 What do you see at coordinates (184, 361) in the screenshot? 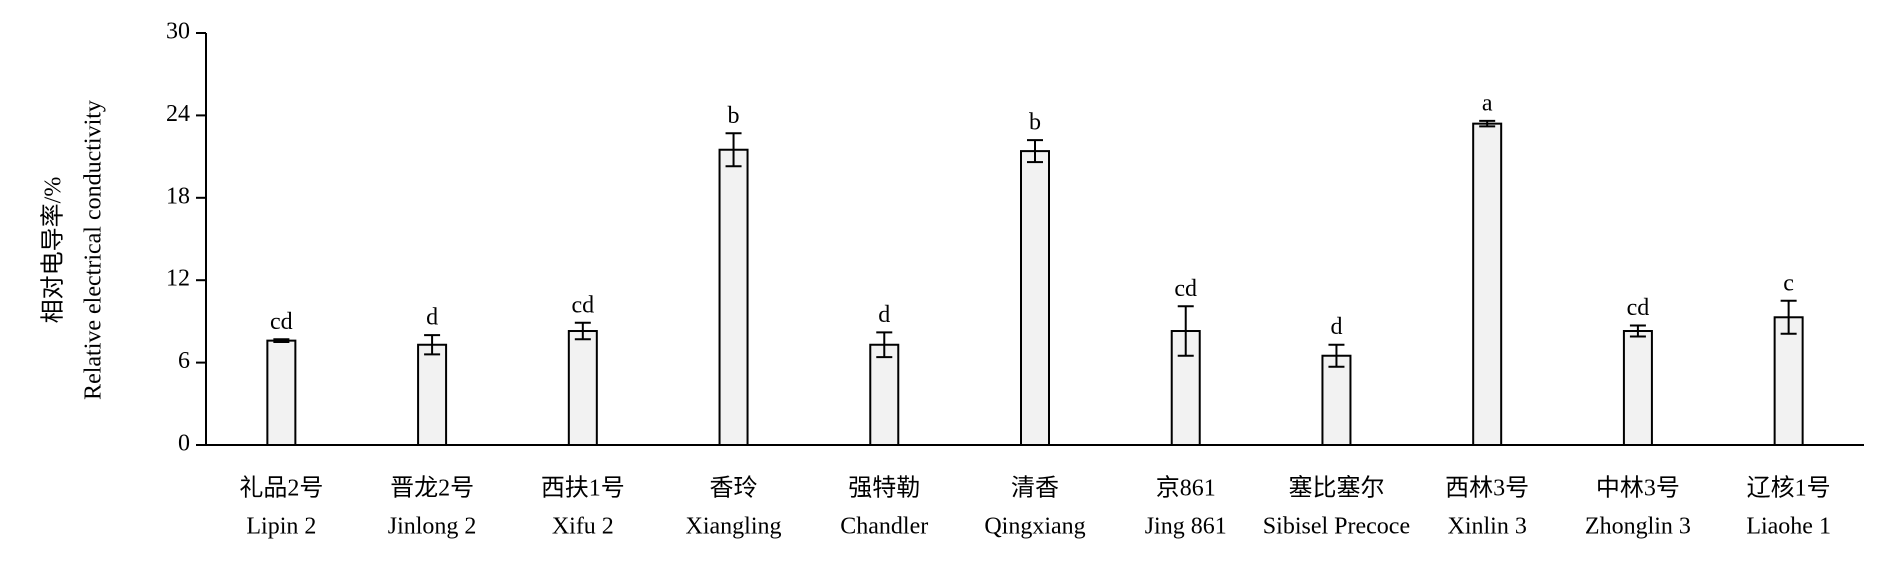
I see `y-tick-label: 6` at bounding box center [184, 361].